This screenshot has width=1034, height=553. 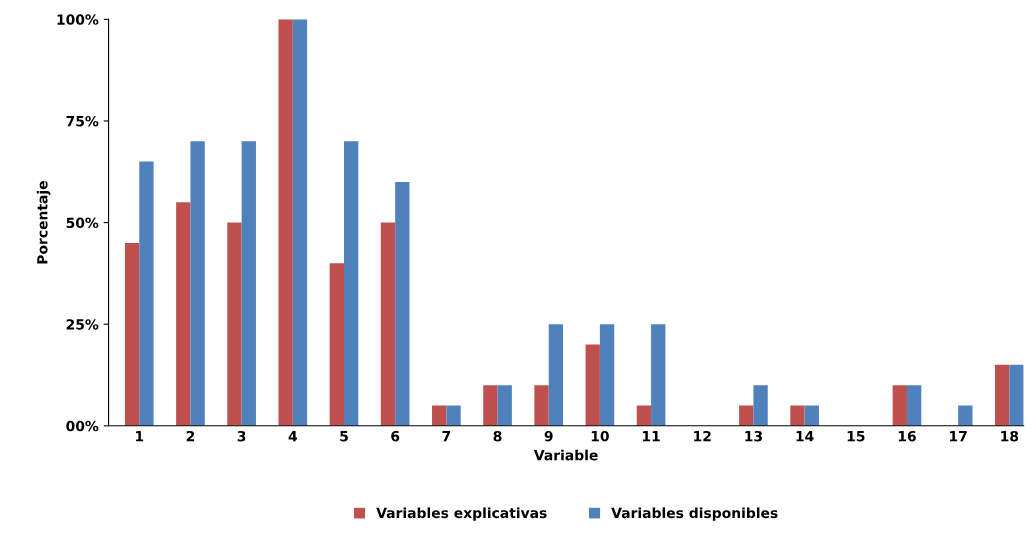 I want to click on x-tick-label: 11, so click(x=651, y=436).